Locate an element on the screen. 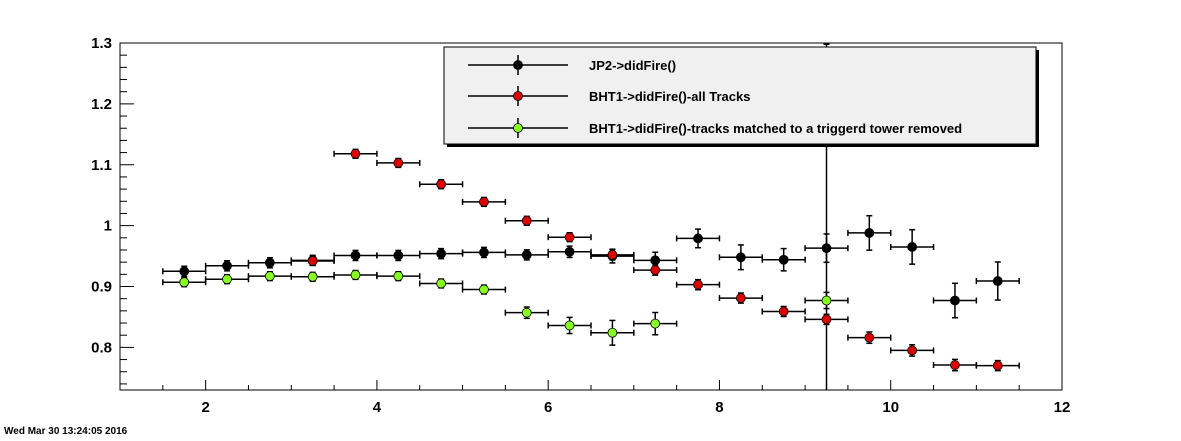  y-tick-label: 1.3 is located at coordinates (101, 43).